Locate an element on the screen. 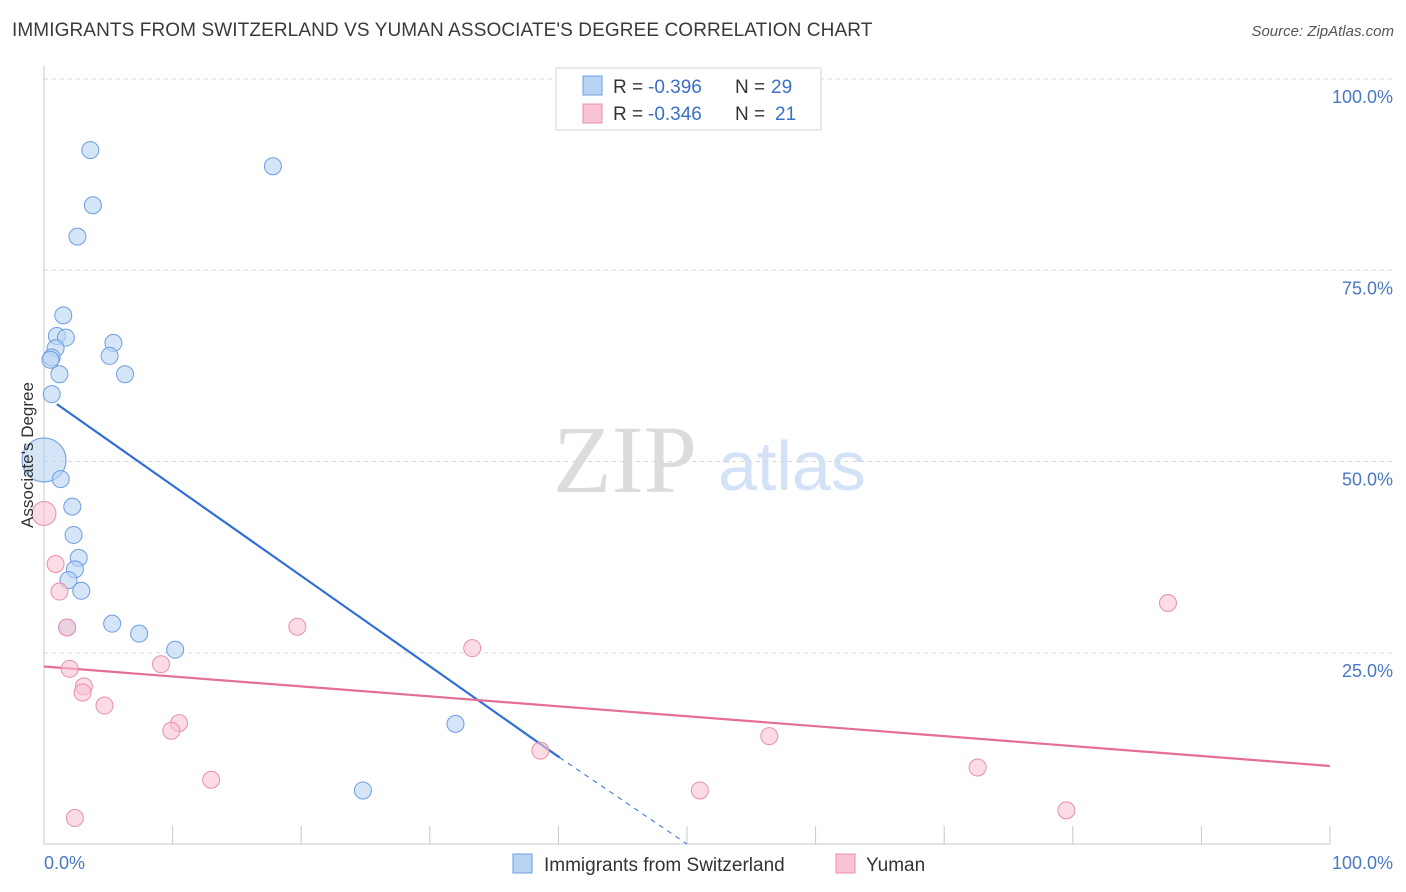  trend-line-yuman is located at coordinates (687, 716).